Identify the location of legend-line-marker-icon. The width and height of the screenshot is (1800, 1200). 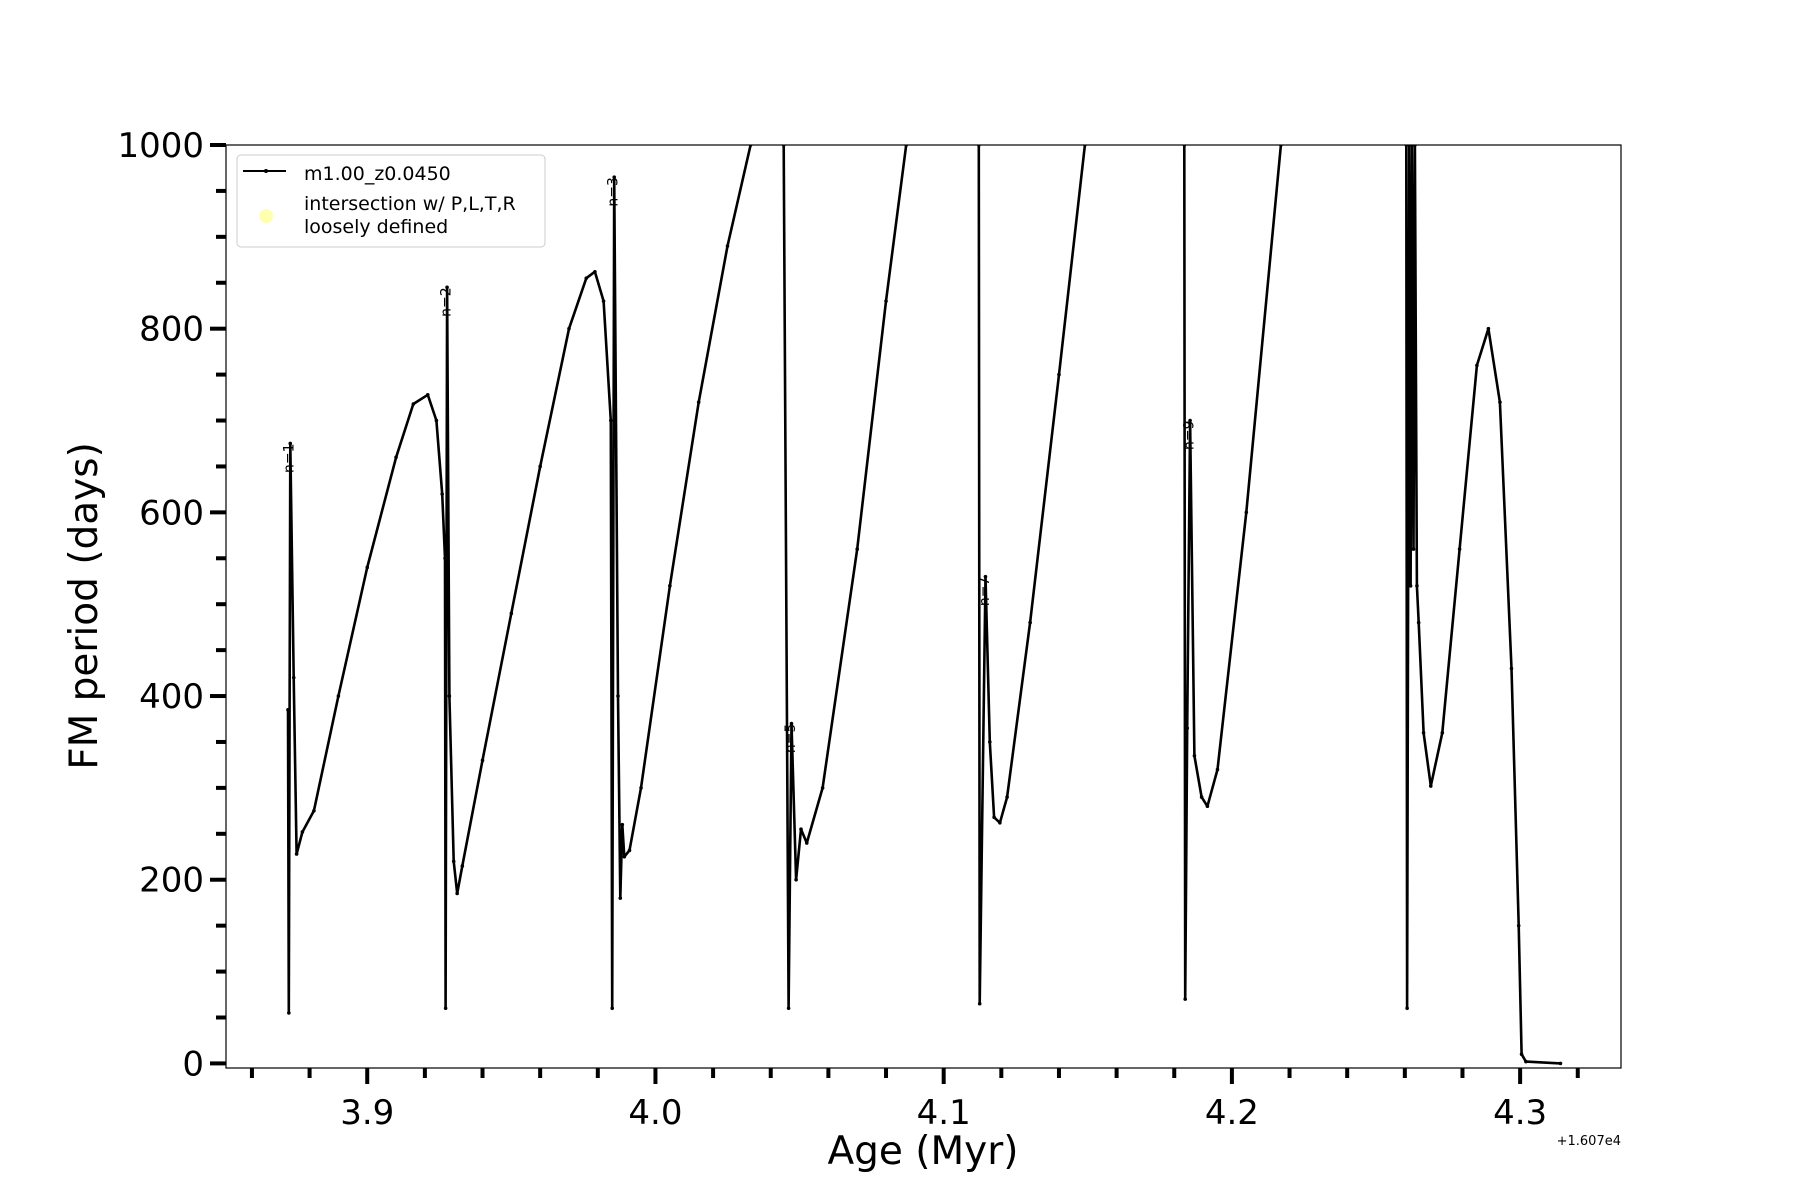
(266, 171).